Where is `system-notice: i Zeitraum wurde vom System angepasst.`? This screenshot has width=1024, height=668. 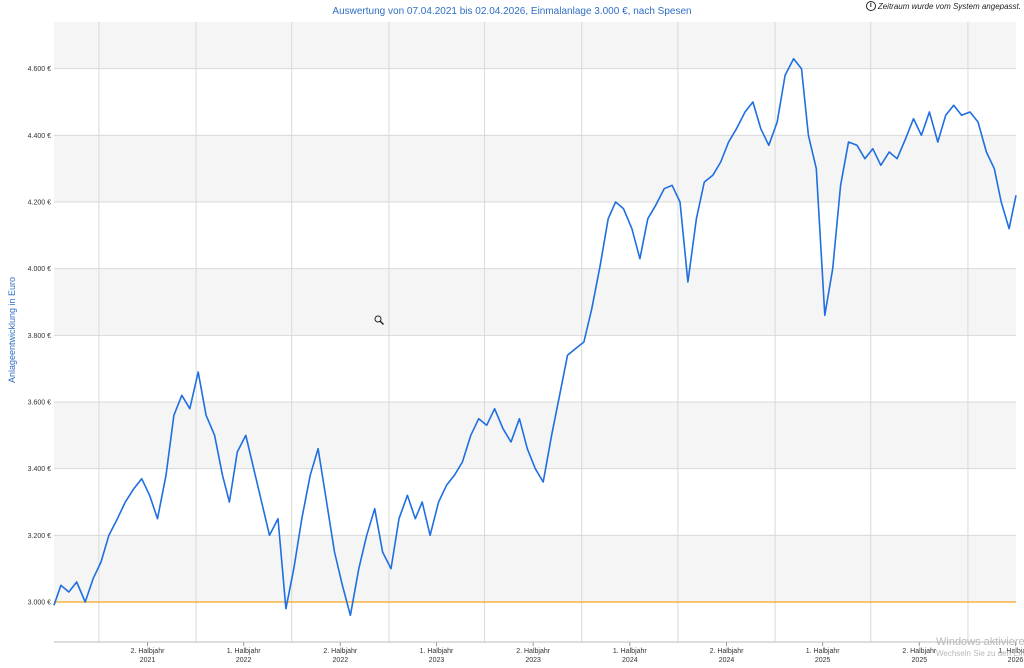
system-notice: i Zeitraum wurde vom System angepasst. is located at coordinates (943, 6).